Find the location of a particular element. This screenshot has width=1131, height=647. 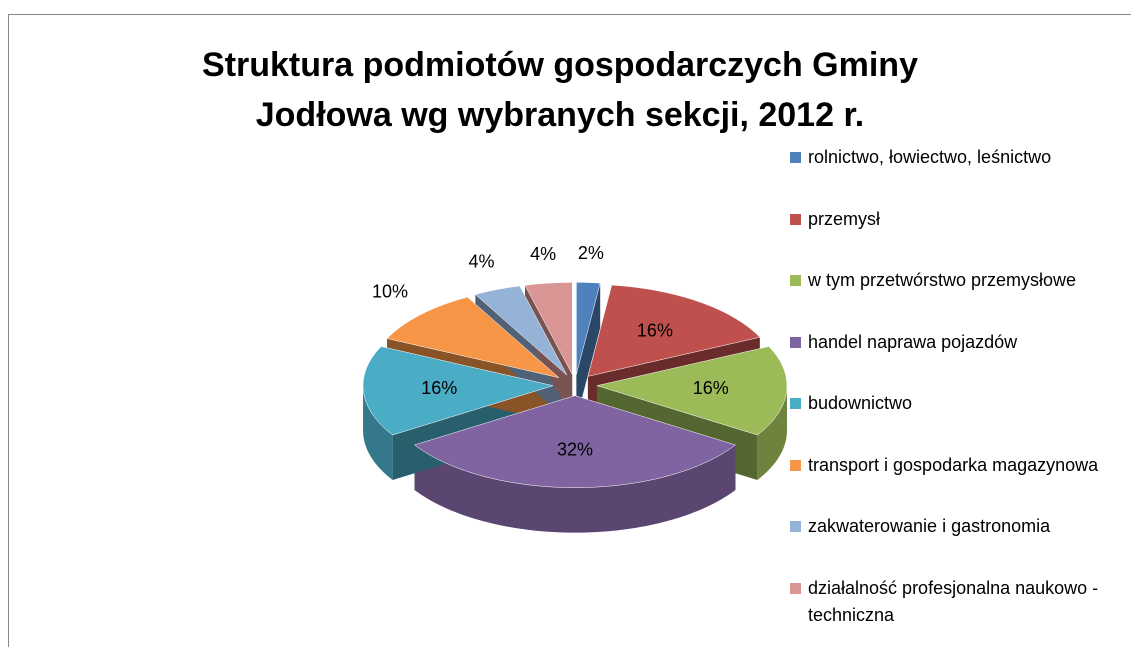

legend-label: przemysł is located at coordinates (844, 218).